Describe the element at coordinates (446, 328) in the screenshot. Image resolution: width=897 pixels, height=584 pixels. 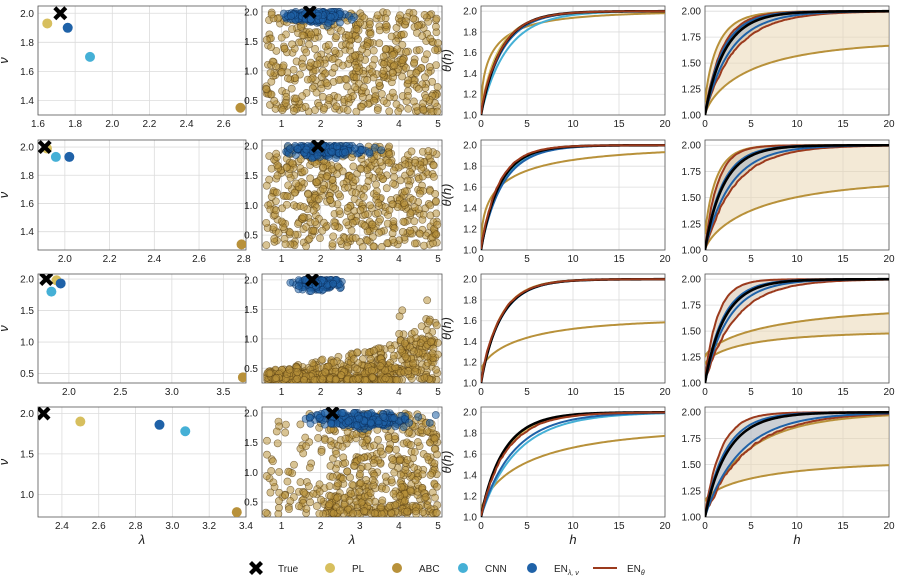
I see `y-axis-label: θ(h)` at that location.